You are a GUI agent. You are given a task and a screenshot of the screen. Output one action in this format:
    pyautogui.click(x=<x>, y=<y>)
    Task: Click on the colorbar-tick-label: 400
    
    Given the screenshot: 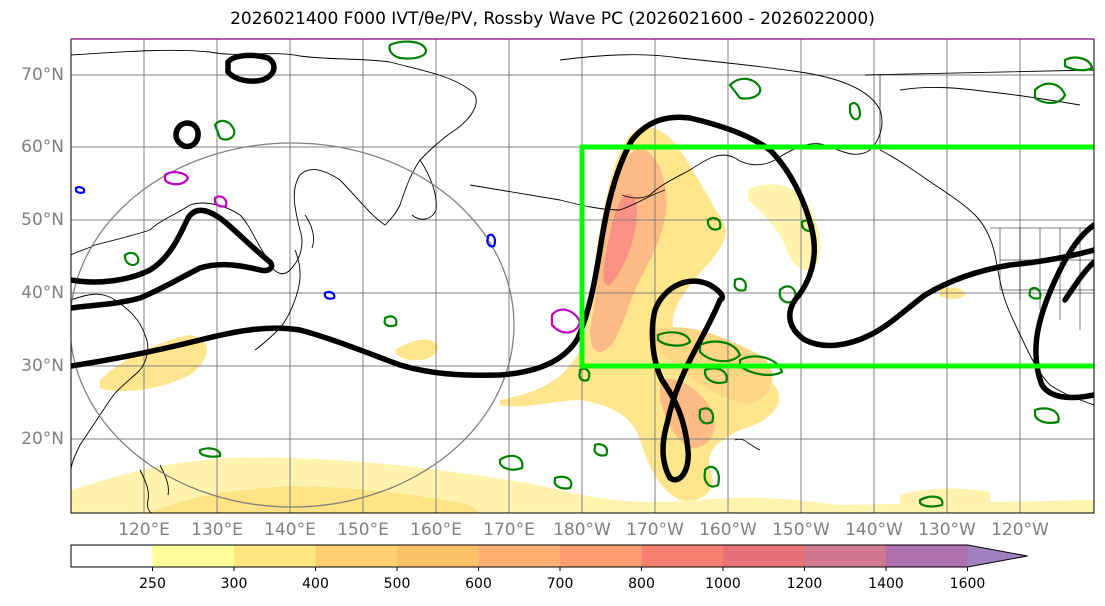 What is the action you would take?
    pyautogui.click(x=315, y=584)
    